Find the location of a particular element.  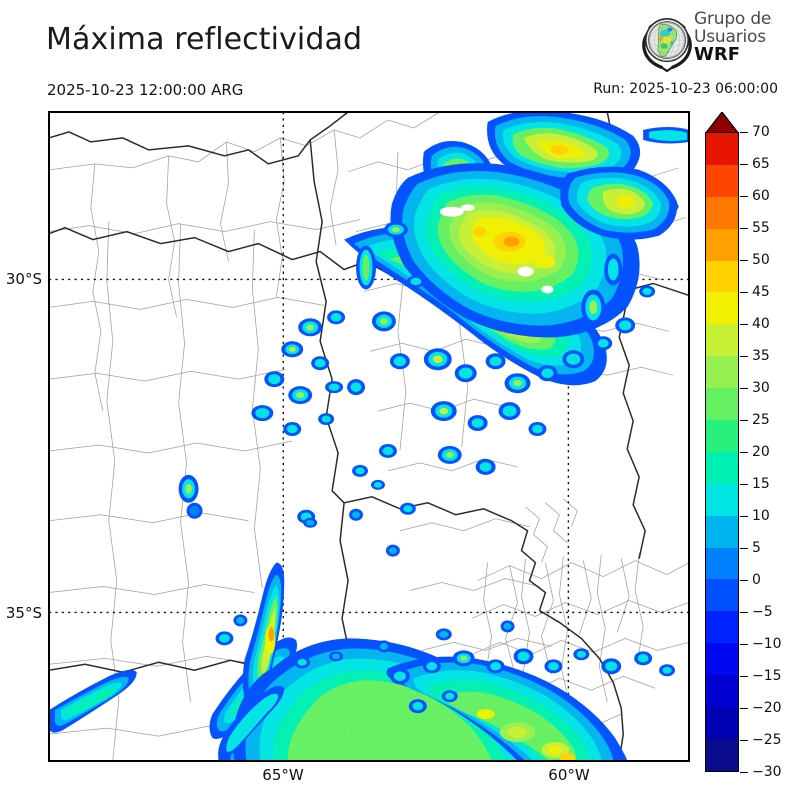

colorbar-tick-label: 55 is located at coordinates (761, 228).